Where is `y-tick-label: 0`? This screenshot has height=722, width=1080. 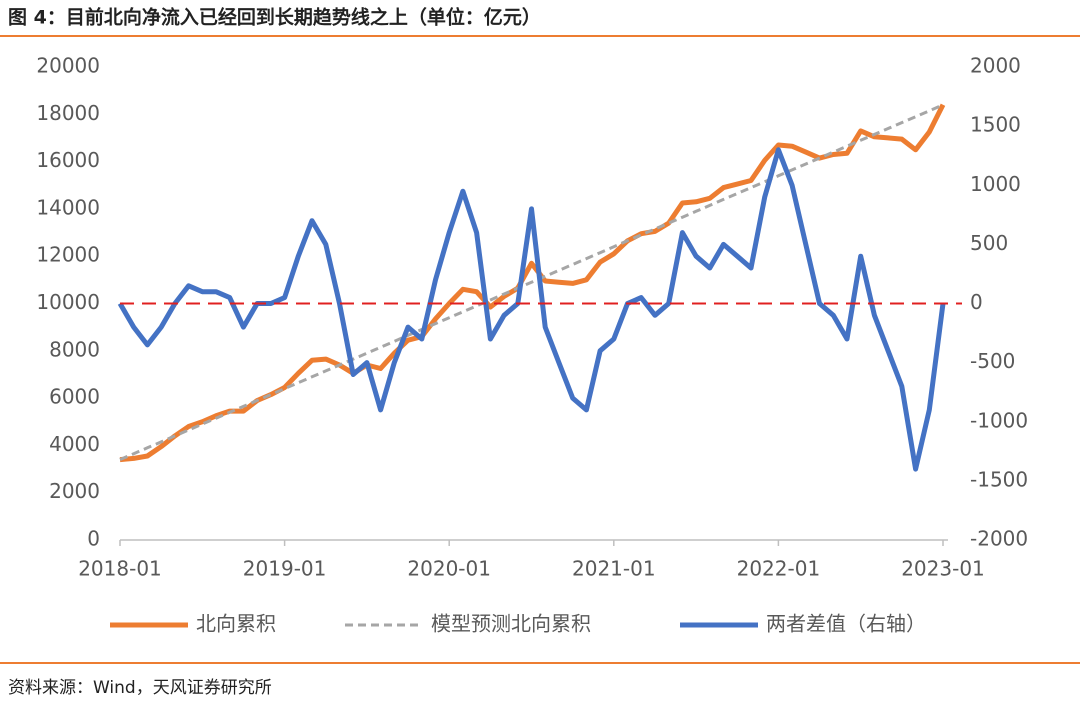
y-tick-label: 0 is located at coordinates (93, 539).